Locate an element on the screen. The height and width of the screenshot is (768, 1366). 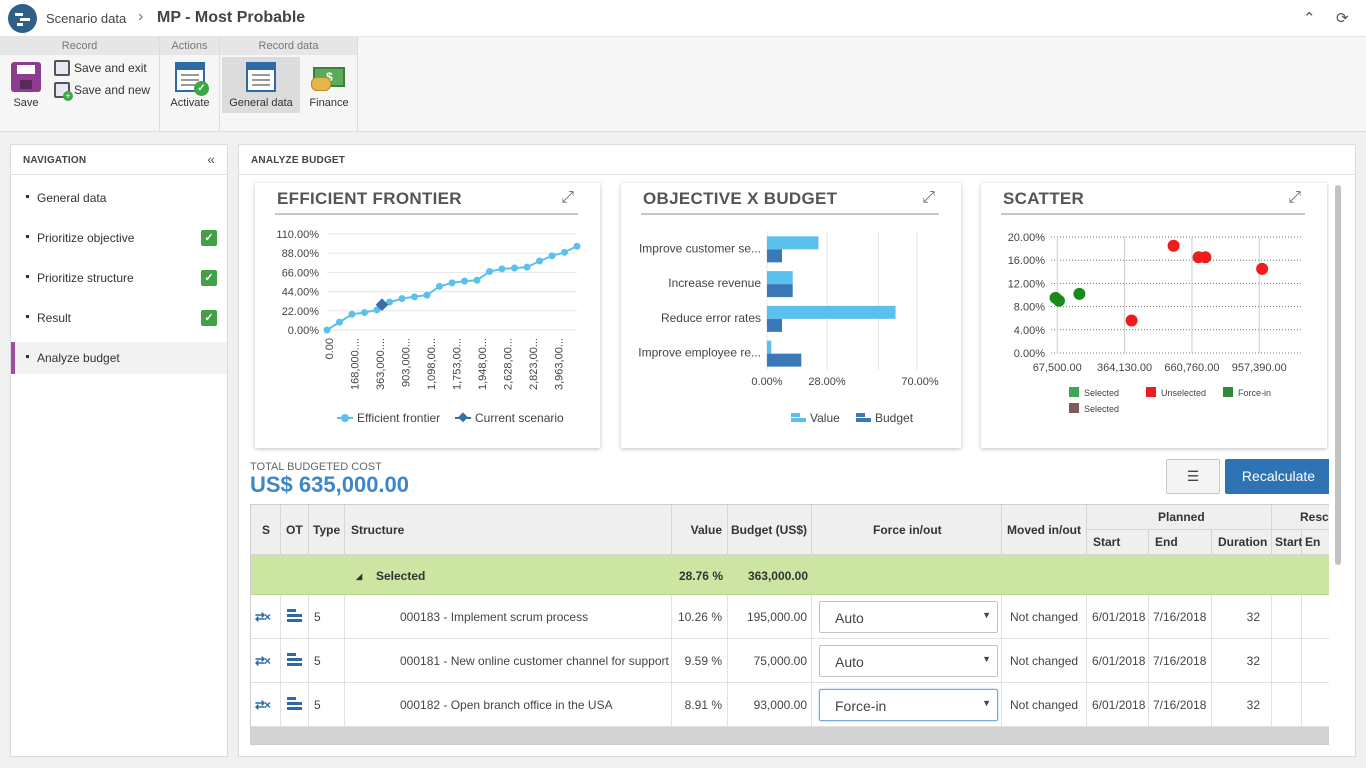
cell-moved: Not changed is located at coordinates (1044, 704).